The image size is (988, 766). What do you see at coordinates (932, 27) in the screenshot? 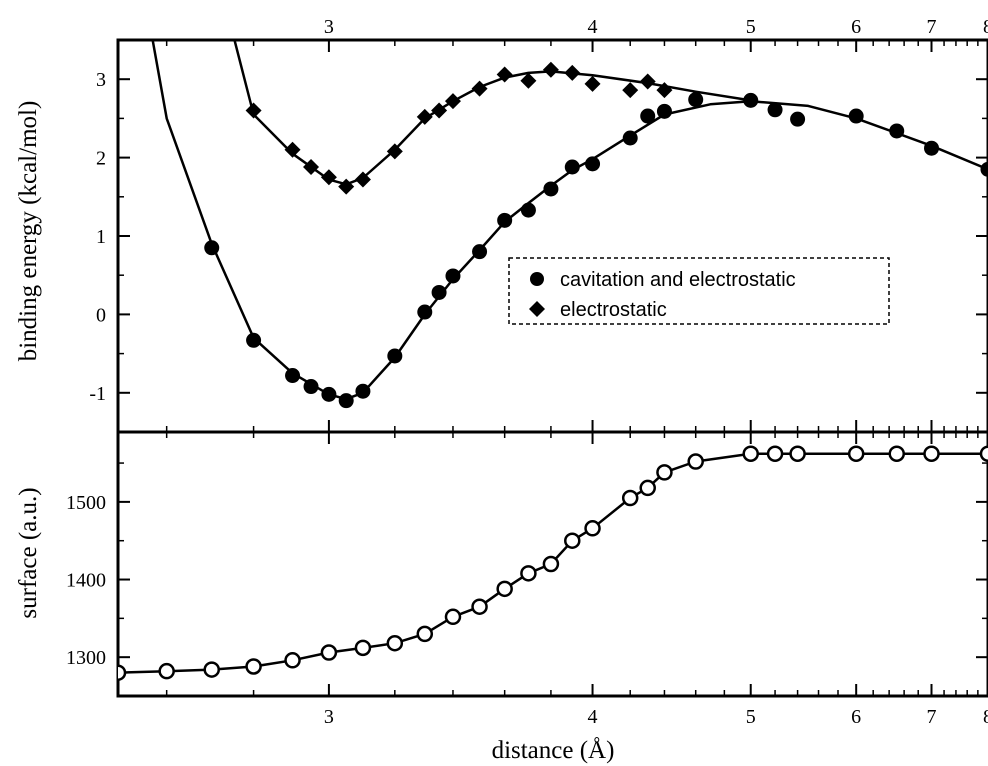
I see `top-x-tick-label: 7` at bounding box center [932, 27].